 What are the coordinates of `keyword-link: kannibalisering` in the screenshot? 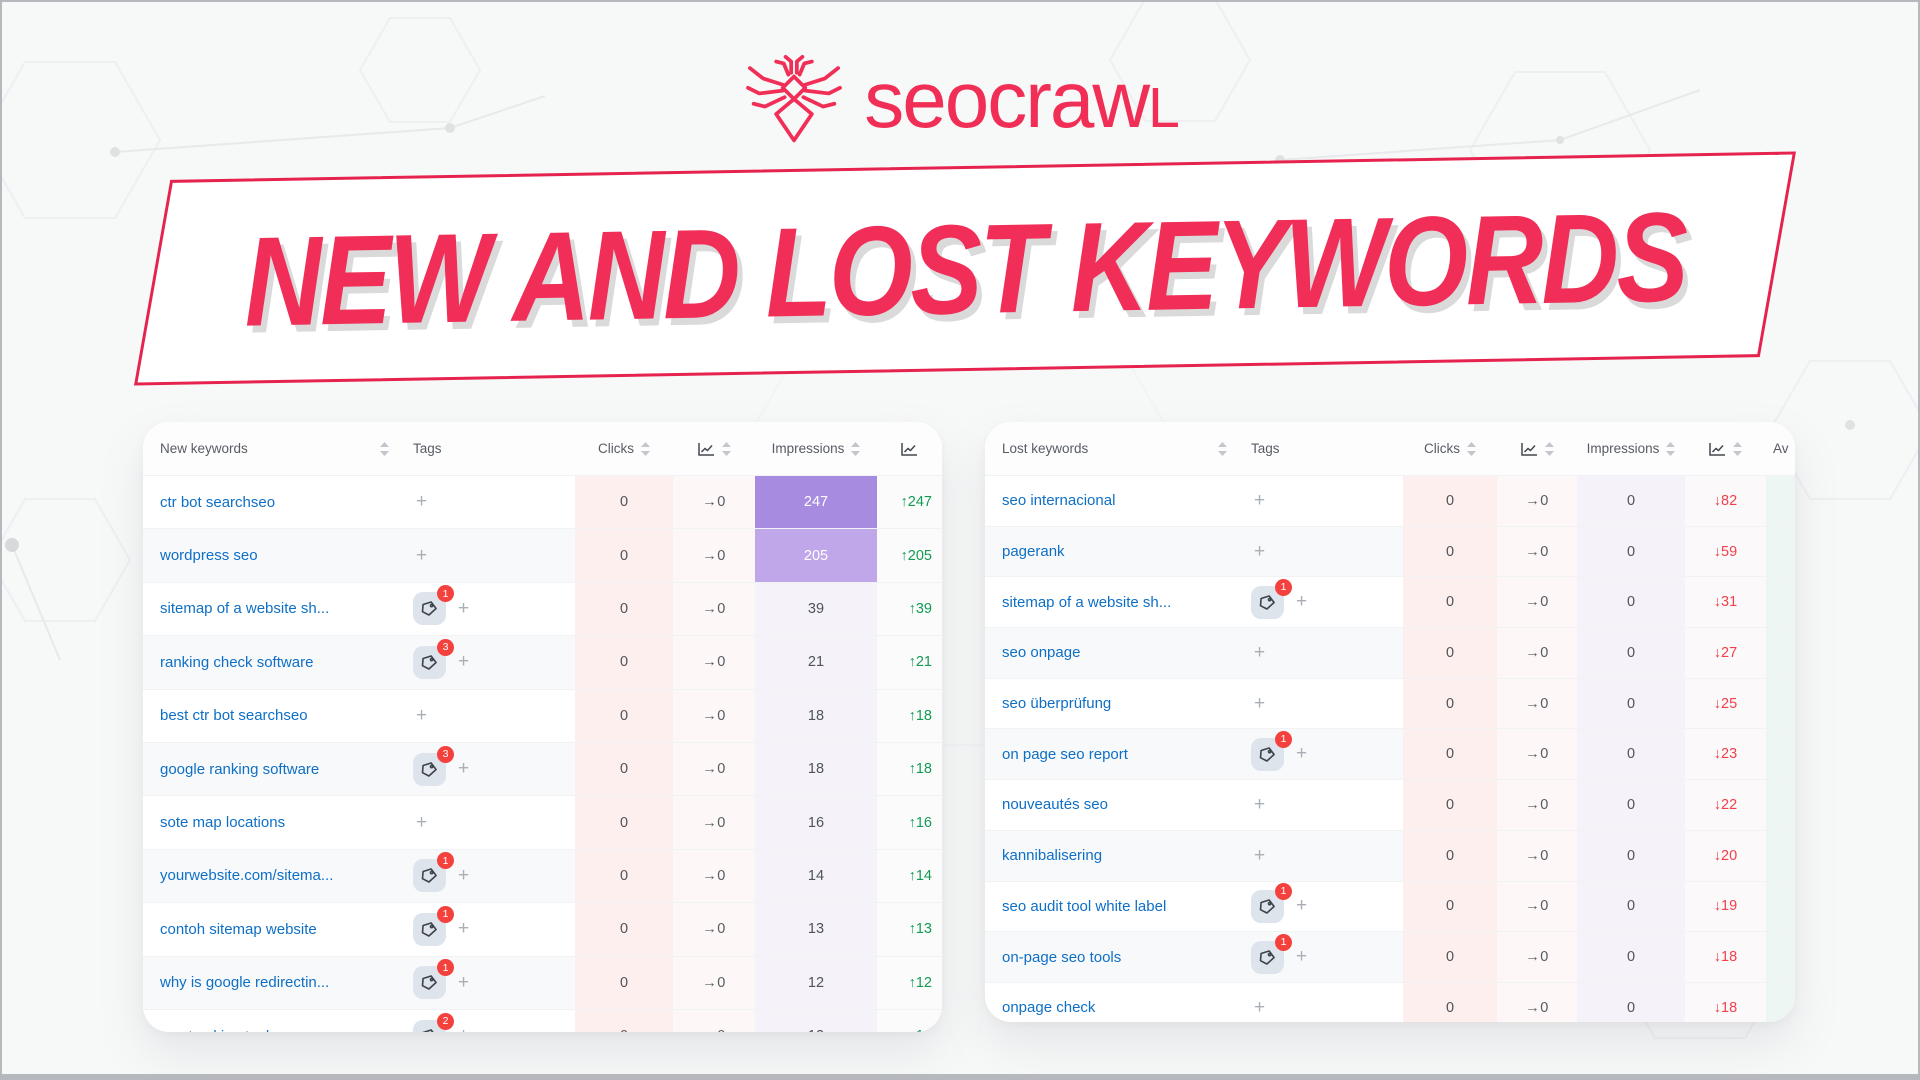 It's located at (1052, 856).